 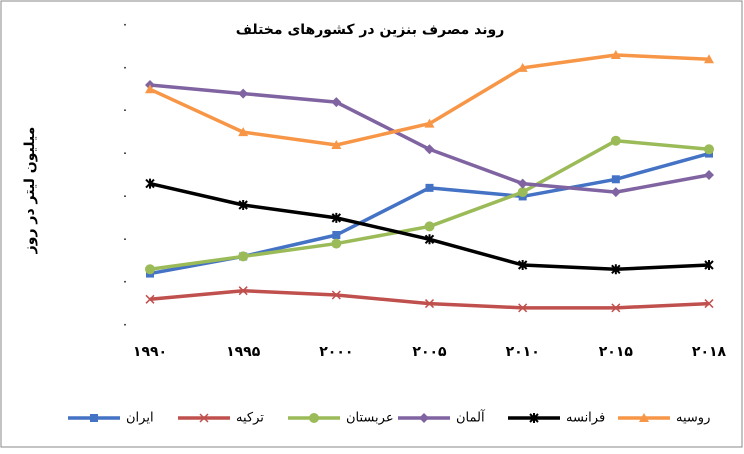 What do you see at coordinates (370, 418) in the screenshot?
I see `legend-label: عربستان` at bounding box center [370, 418].